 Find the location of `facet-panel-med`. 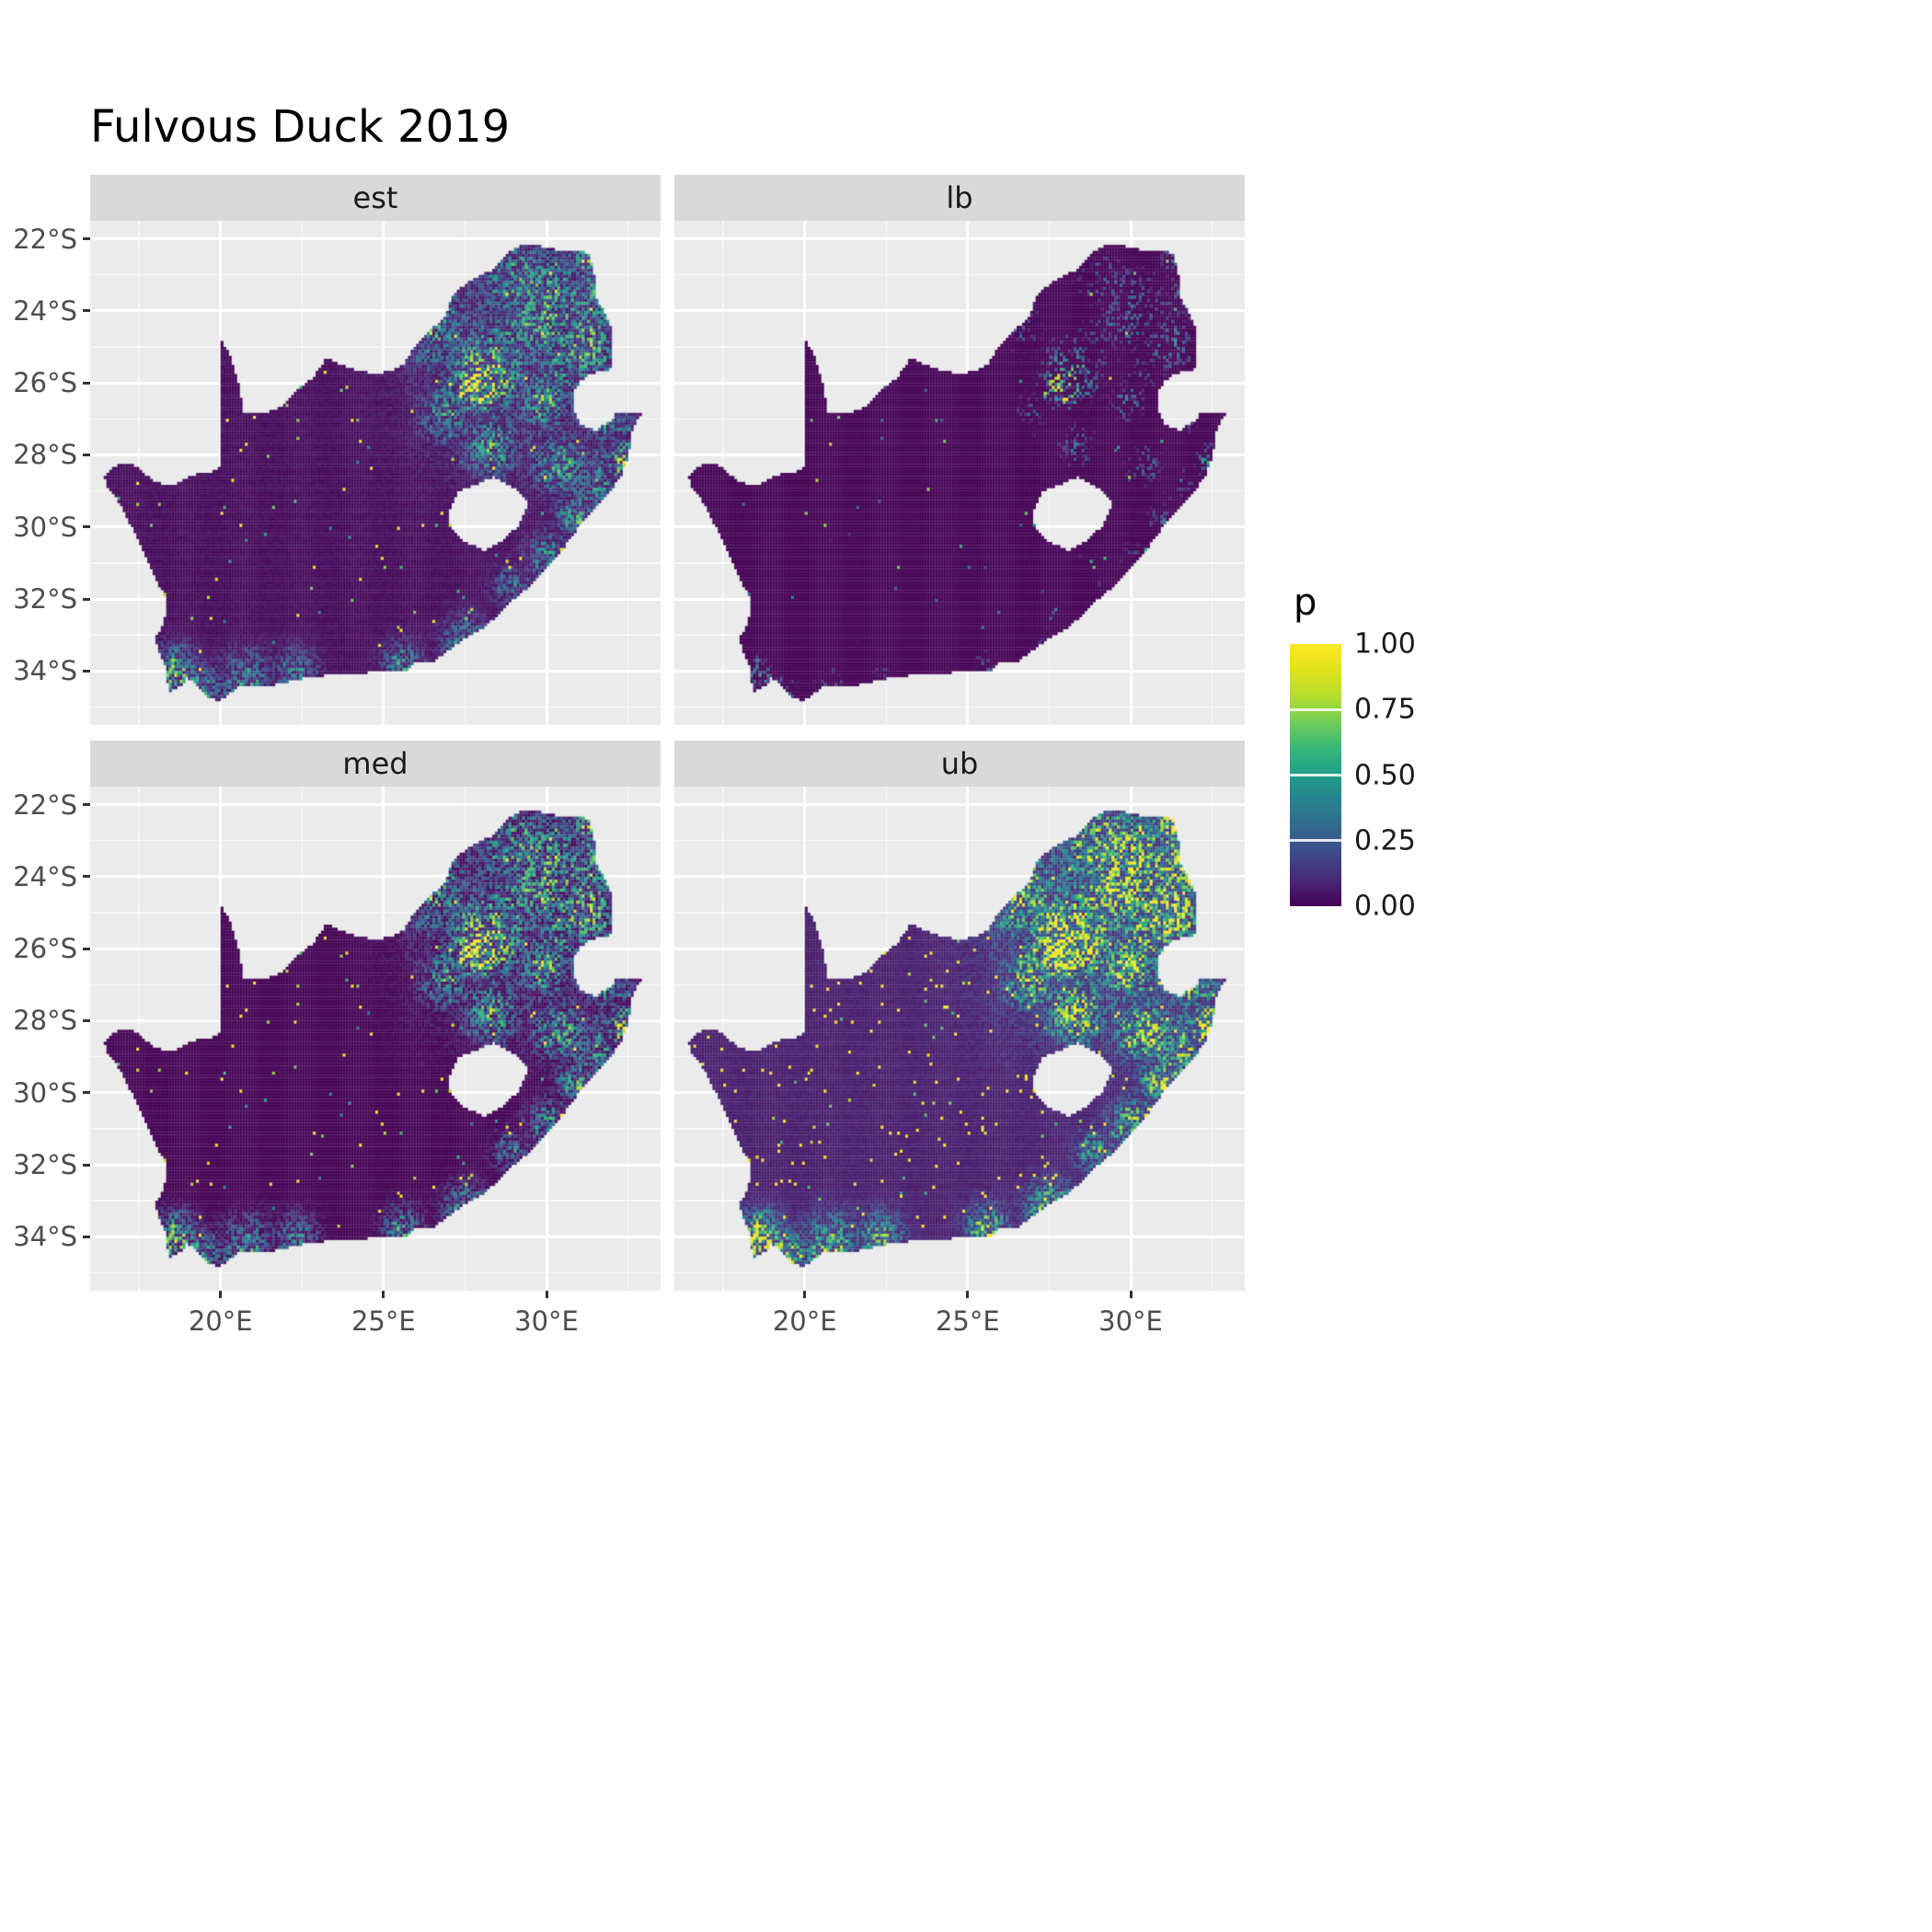

facet-panel-med is located at coordinates (375, 1039).